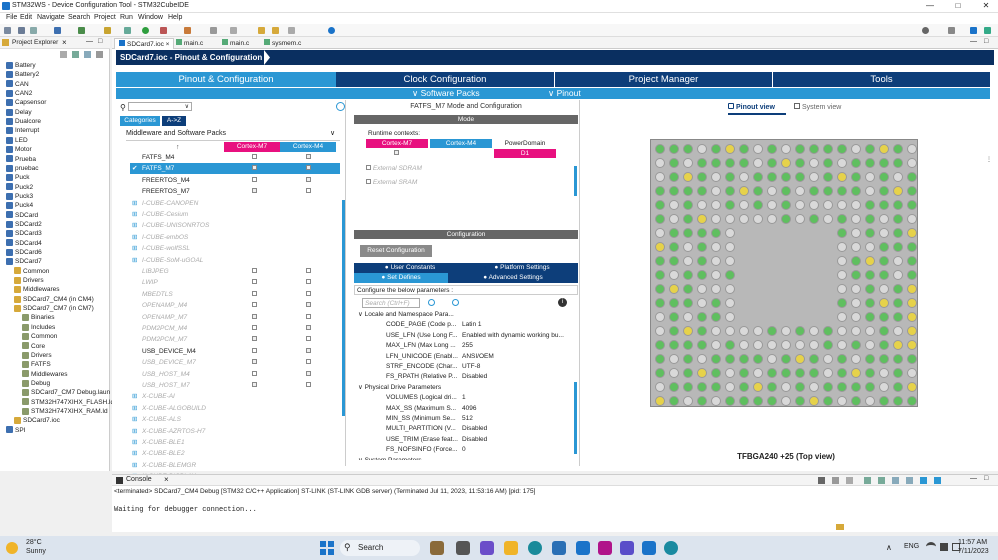  I want to click on software-row: ⊞ X-CUBE-ALS, so click(235, 419).